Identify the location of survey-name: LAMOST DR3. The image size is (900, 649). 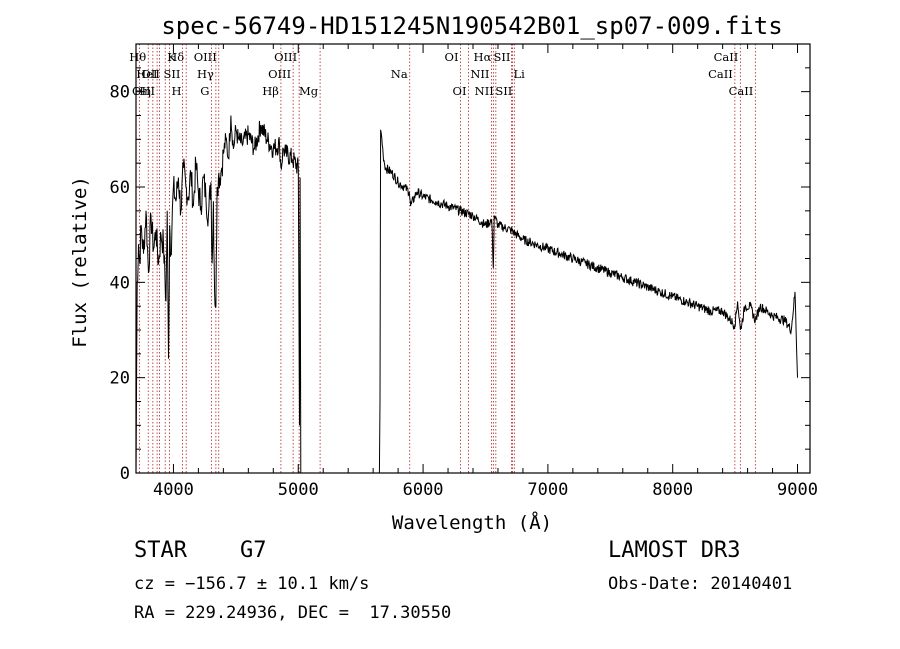
(674, 550).